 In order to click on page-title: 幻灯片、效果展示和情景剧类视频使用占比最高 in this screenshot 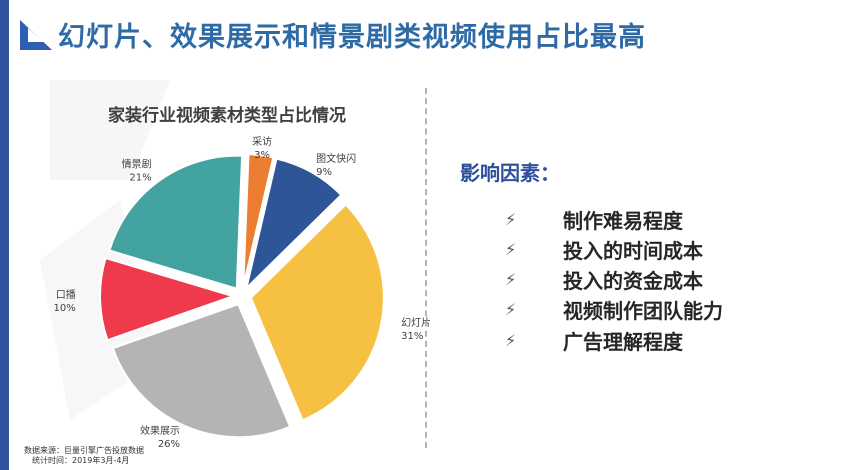, I will do `click(352, 37)`.